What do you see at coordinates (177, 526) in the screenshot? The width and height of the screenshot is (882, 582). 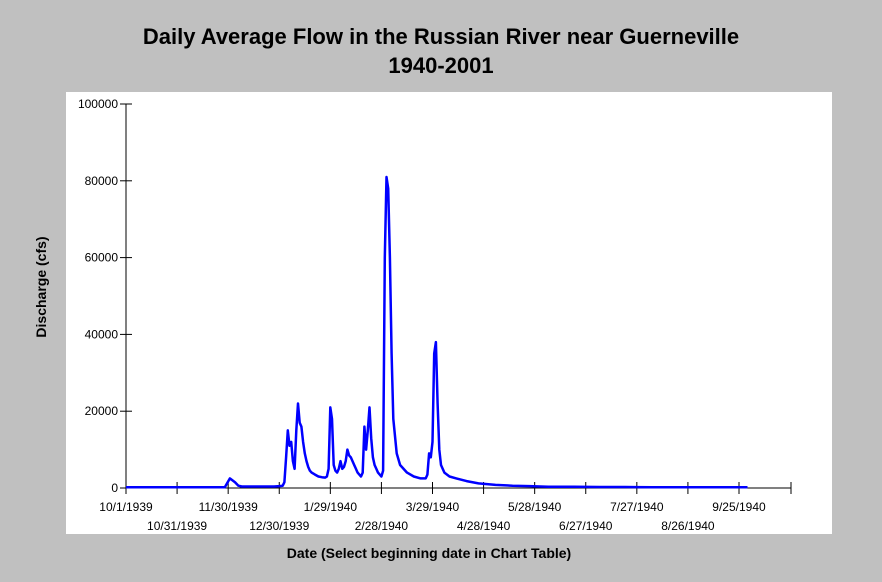 I see `x-tick-label: 10/31/1939` at bounding box center [177, 526].